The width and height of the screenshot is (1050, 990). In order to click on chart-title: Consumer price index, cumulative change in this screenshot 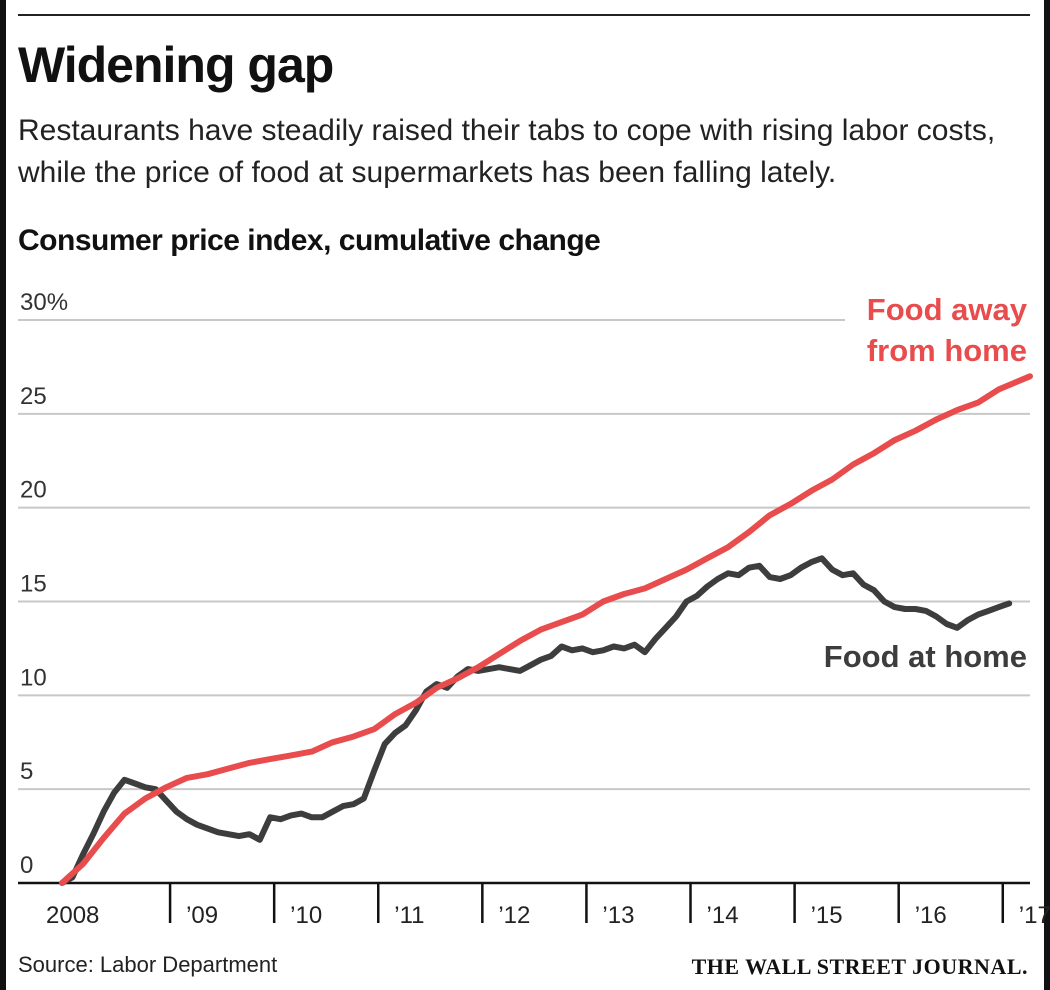, I will do `click(309, 240)`.